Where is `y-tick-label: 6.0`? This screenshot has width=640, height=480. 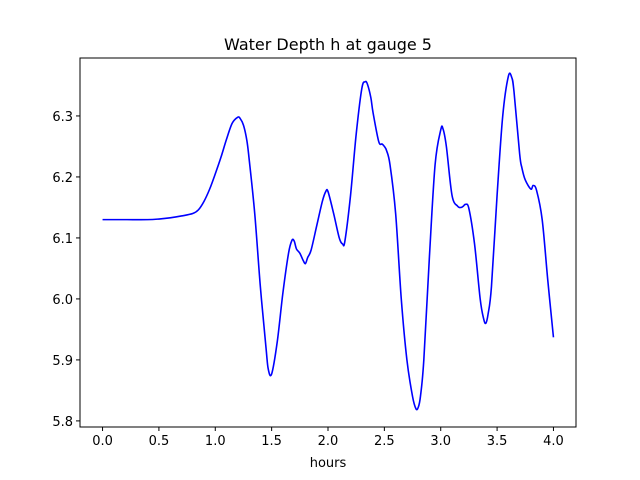
y-tick-label: 6.0 is located at coordinates (62, 300).